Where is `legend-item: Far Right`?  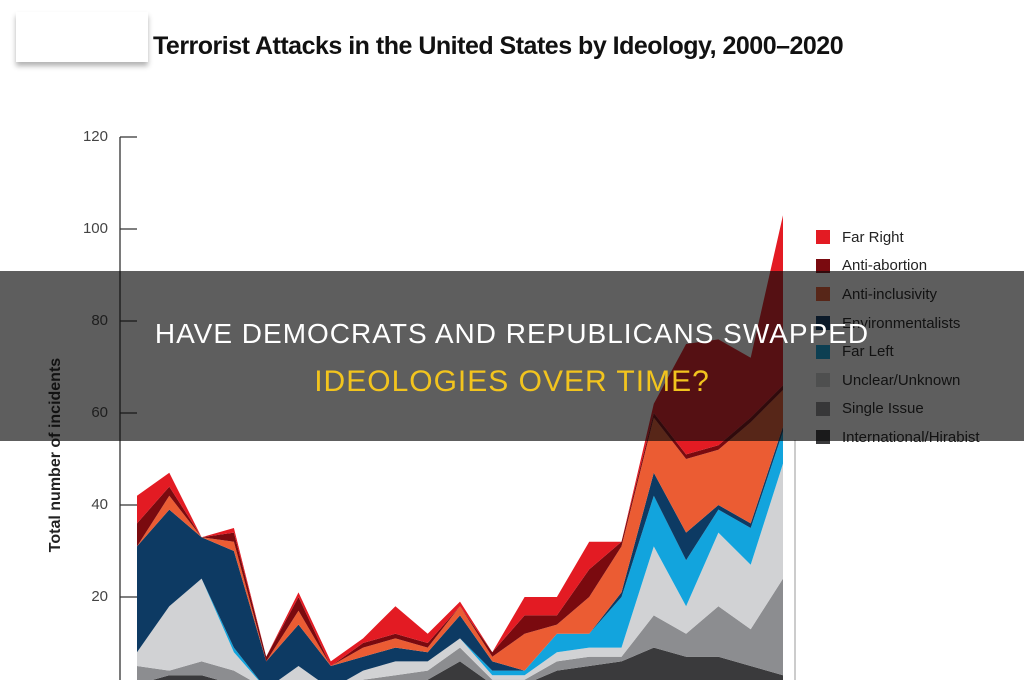 legend-item: Far Right is located at coordinates (898, 237).